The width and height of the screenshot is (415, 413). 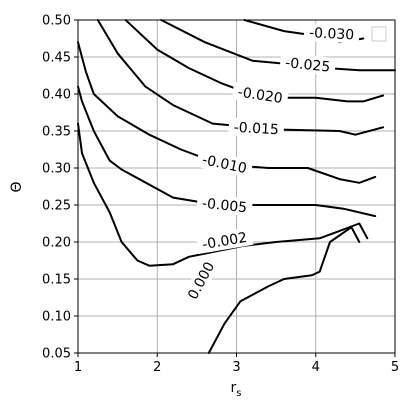 I want to click on x-axis-ticks: 1 2 3 4 5, so click(x=236, y=364).